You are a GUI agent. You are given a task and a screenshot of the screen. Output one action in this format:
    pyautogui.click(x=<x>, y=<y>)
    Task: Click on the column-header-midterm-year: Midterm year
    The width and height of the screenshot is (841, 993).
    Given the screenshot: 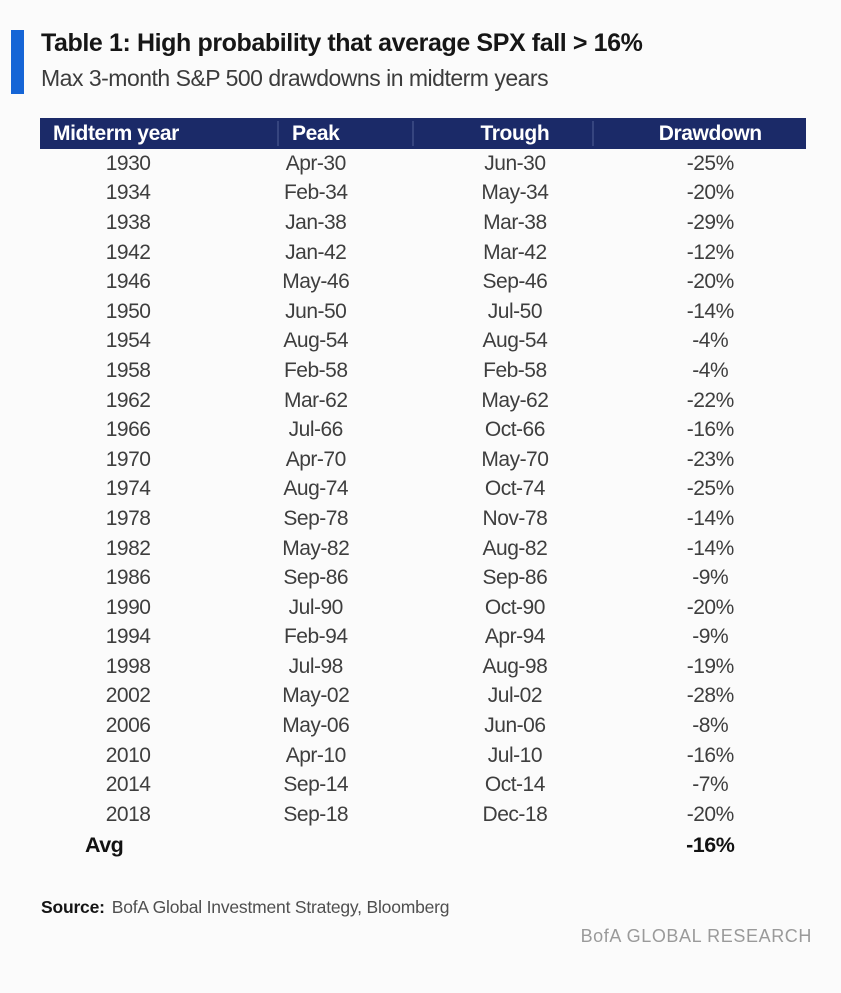 What is the action you would take?
    pyautogui.click(x=116, y=133)
    